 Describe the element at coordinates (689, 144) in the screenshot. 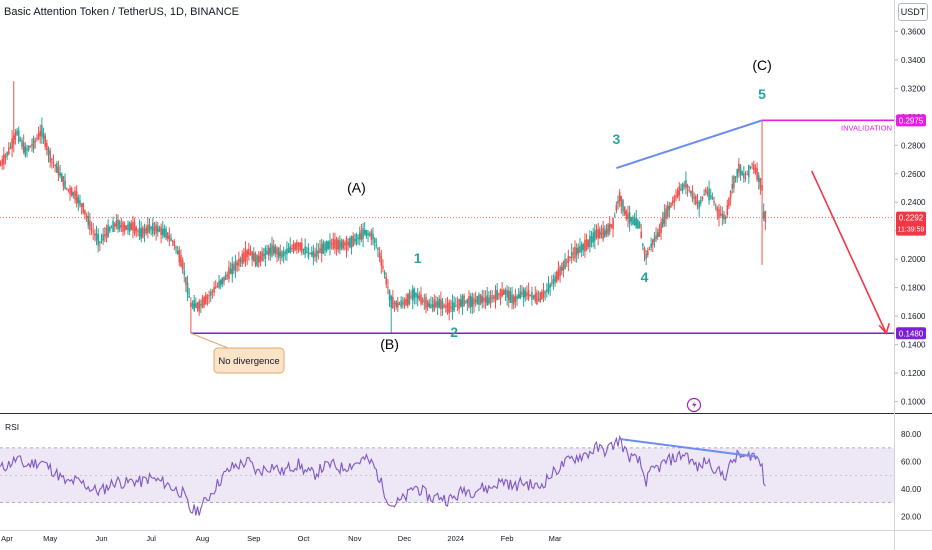

I see `price-trendline` at that location.